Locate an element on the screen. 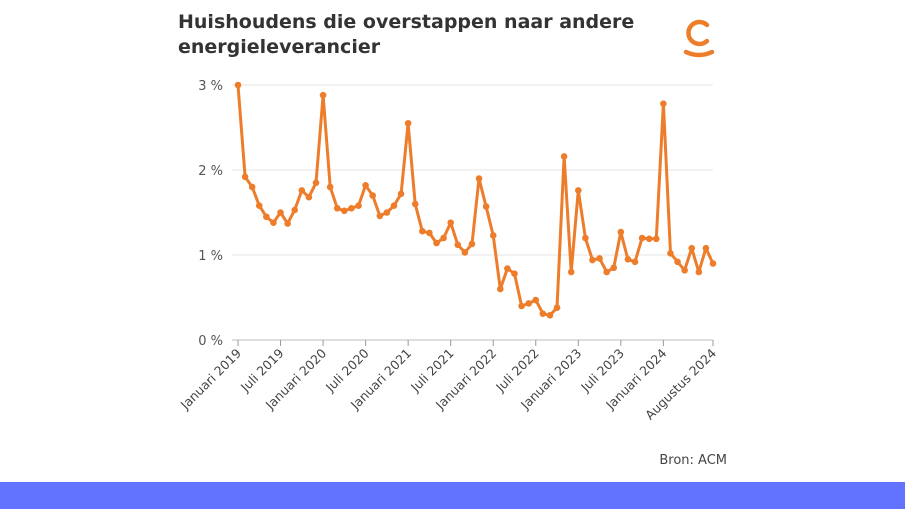 The height and width of the screenshot is (509, 905). footer-bar is located at coordinates (452, 495).